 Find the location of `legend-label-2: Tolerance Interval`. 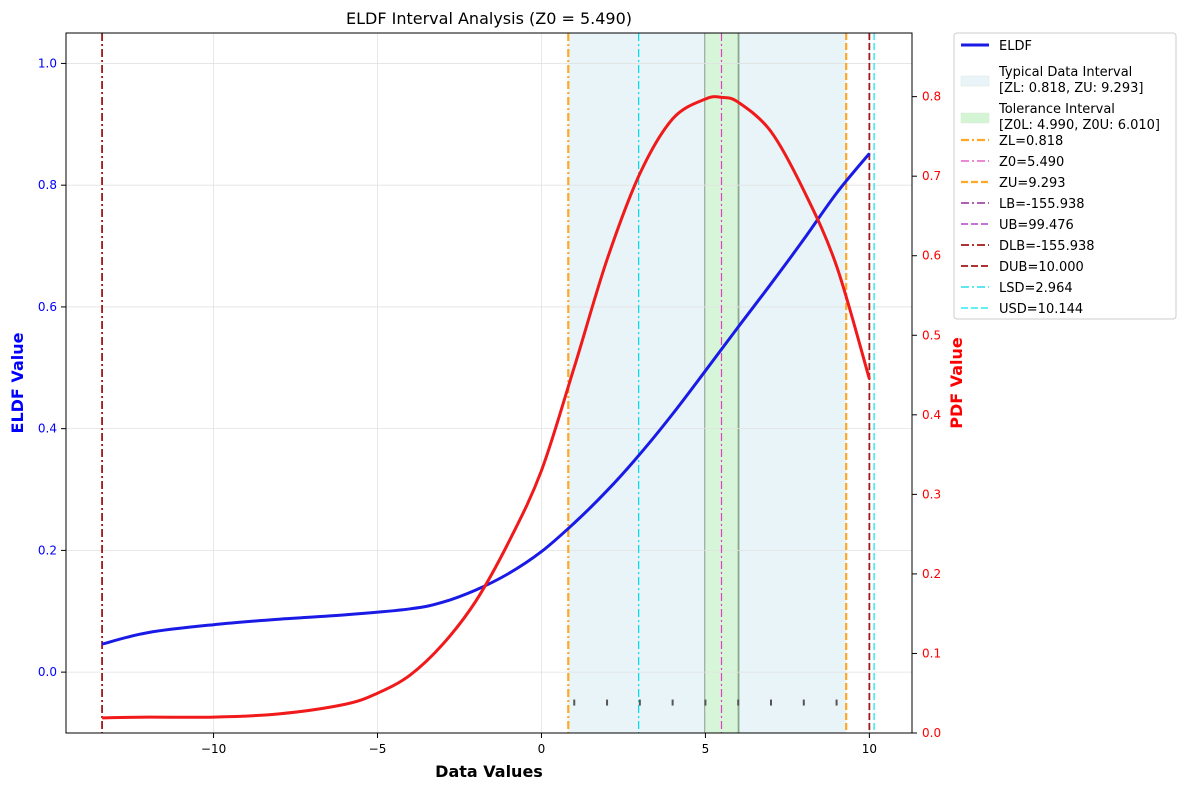

legend-label-2: Tolerance Interval is located at coordinates (1056, 109).